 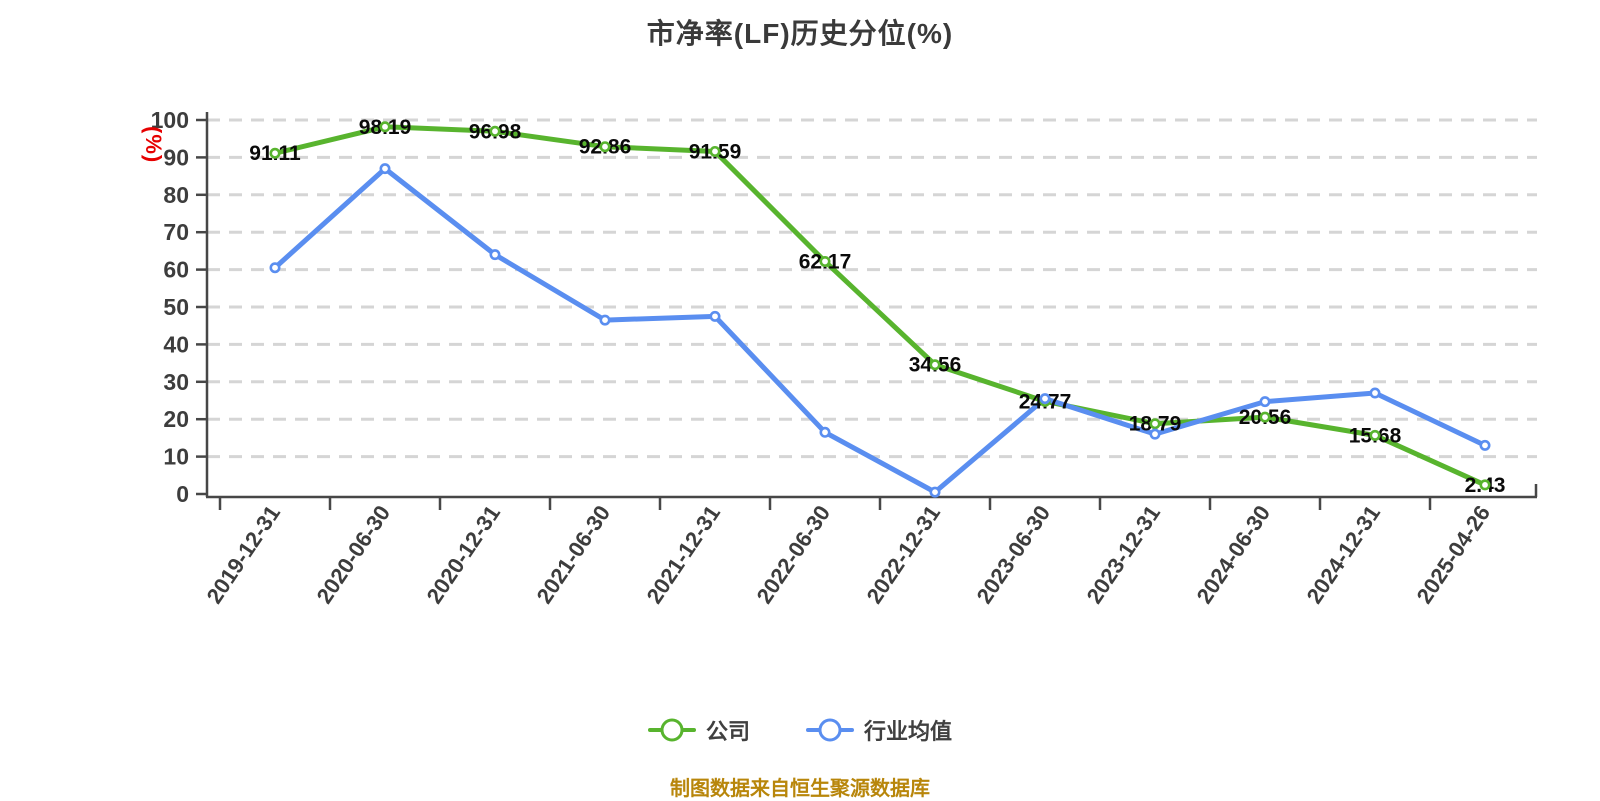 I want to click on legend-item-industry-average: 行业均值, so click(x=879, y=730).